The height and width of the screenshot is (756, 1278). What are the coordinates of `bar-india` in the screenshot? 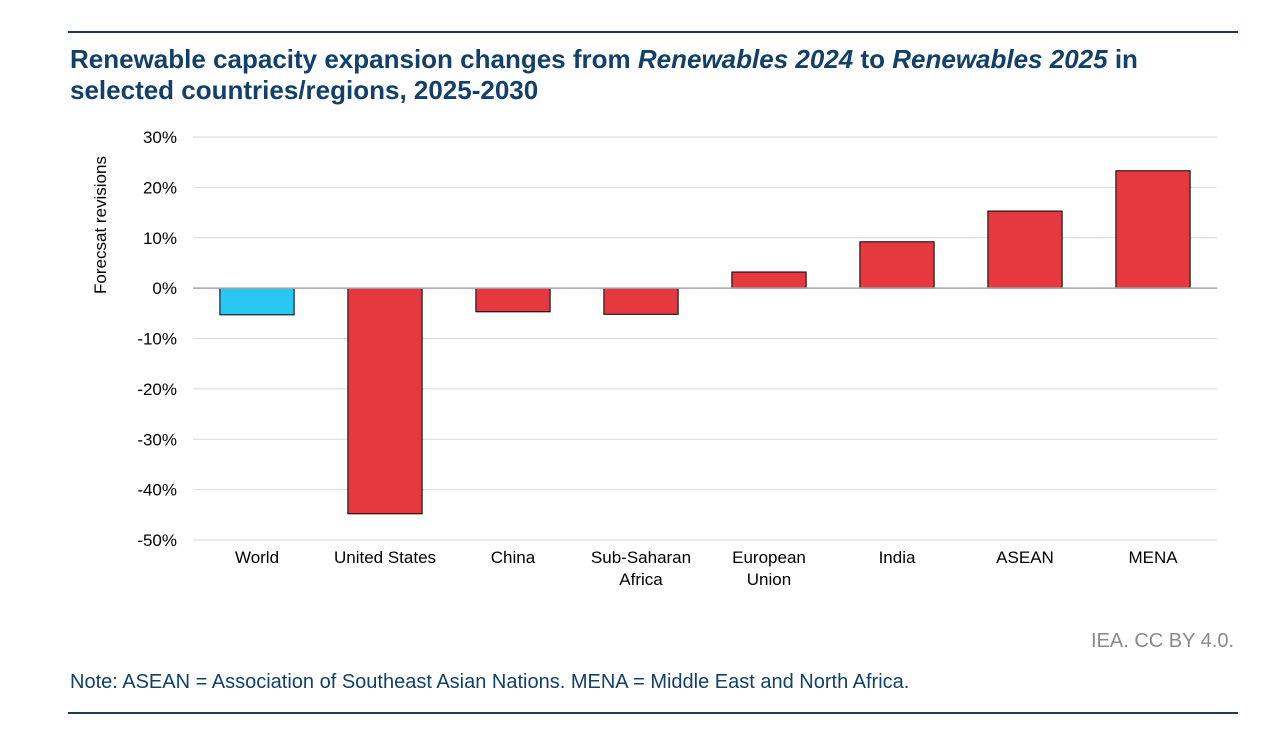 It's located at (897, 265).